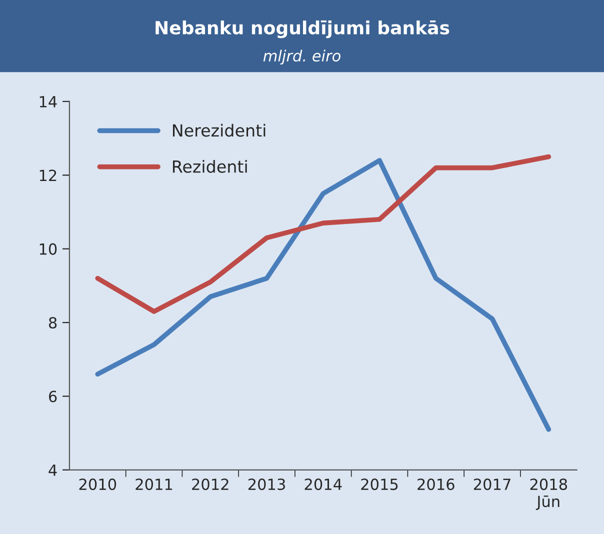 This screenshot has height=534, width=604. What do you see at coordinates (301, 57) in the screenshot?
I see `chart-subtitle: mljrd. eiro` at bounding box center [301, 57].